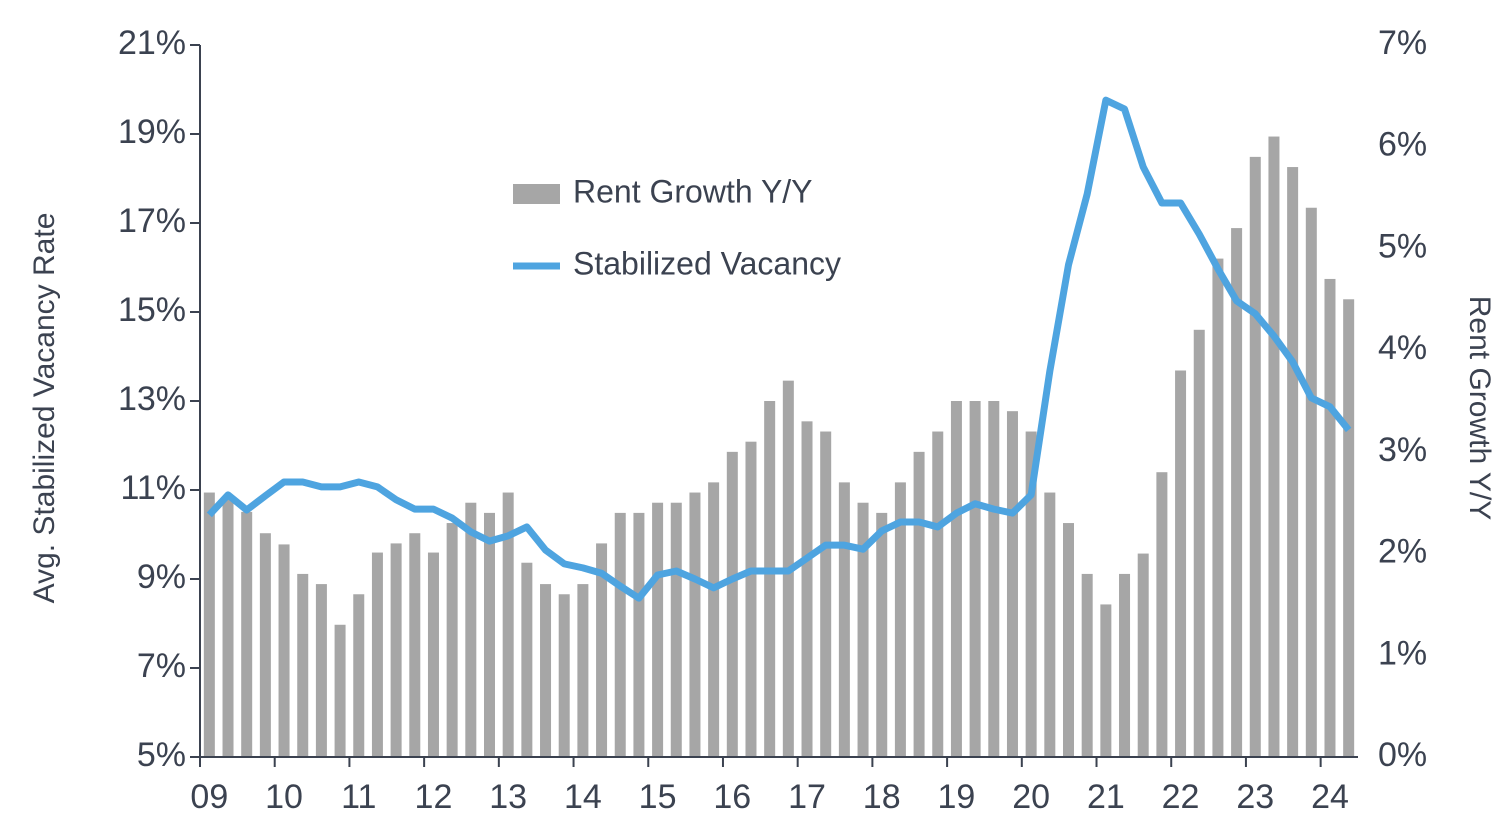  What do you see at coordinates (583, 797) in the screenshot?
I see `x-tick-label: 14` at bounding box center [583, 797].